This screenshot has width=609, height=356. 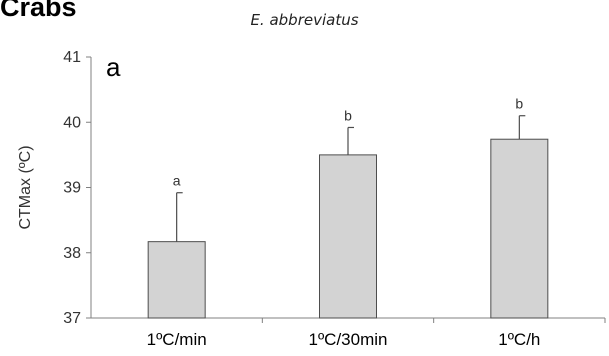 What do you see at coordinates (304, 20) in the screenshot?
I see `chart-title: E. abbreviatus` at bounding box center [304, 20].